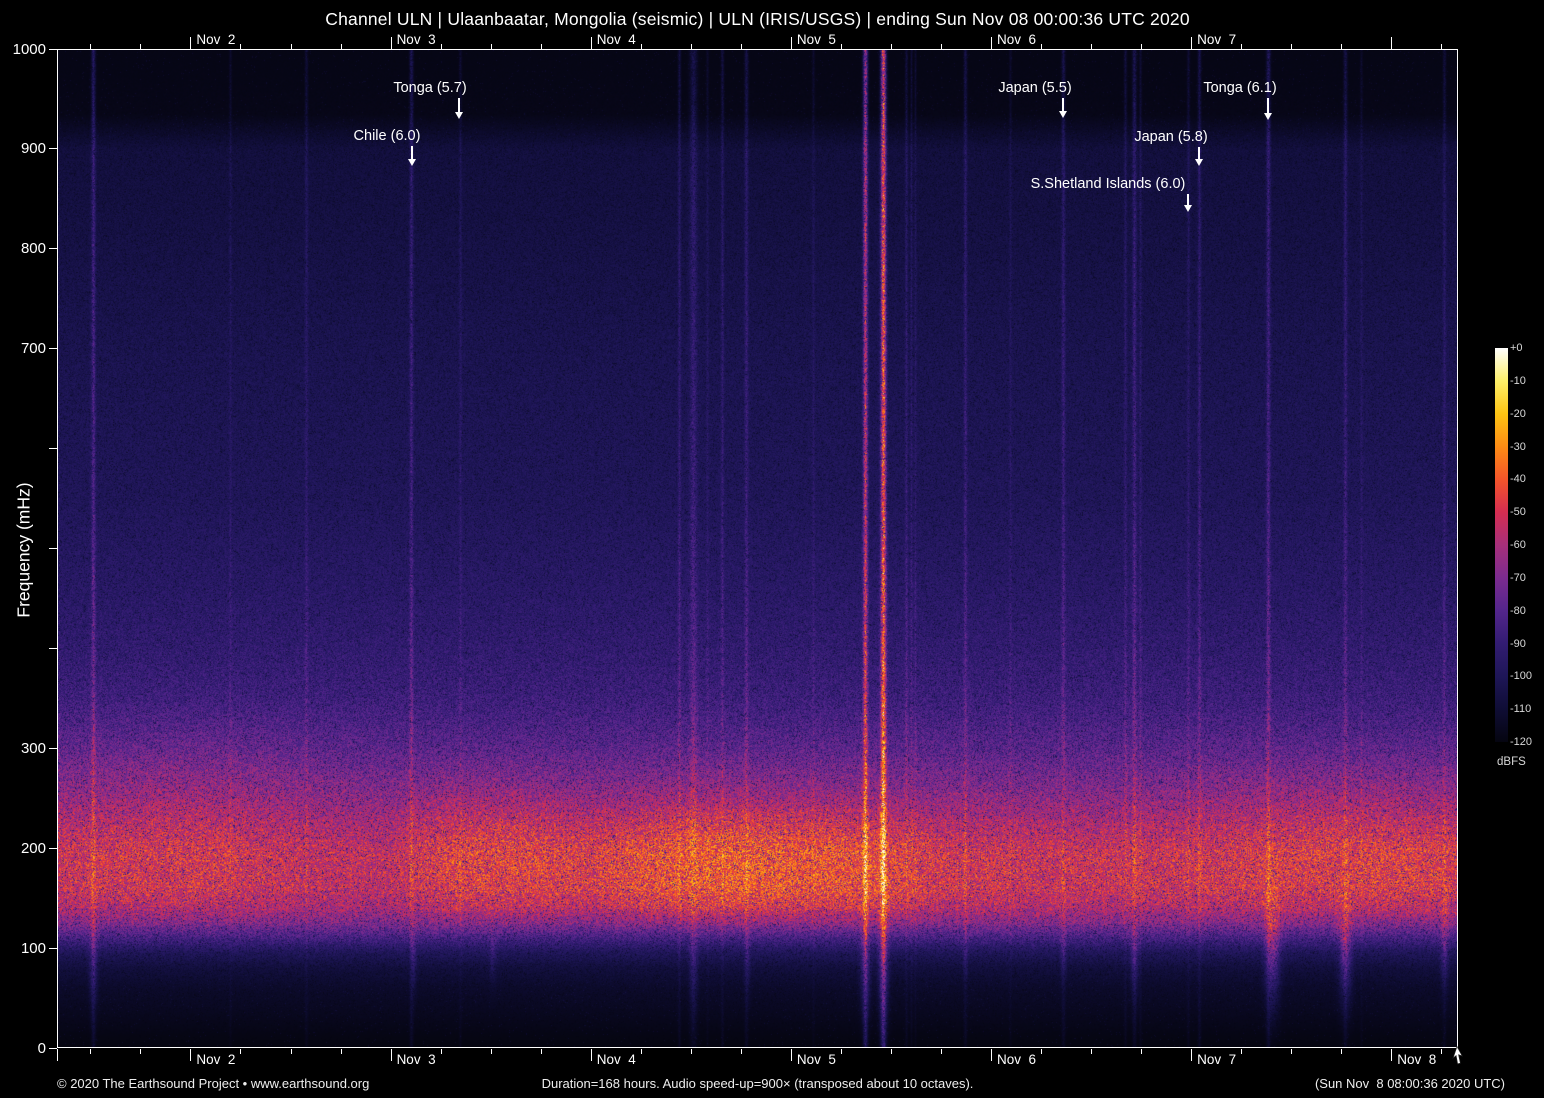 This screenshot has height=1098, width=1544. Describe the element at coordinates (23, 550) in the screenshot. I see `y-axis-title: Frequency (mHz)` at that location.